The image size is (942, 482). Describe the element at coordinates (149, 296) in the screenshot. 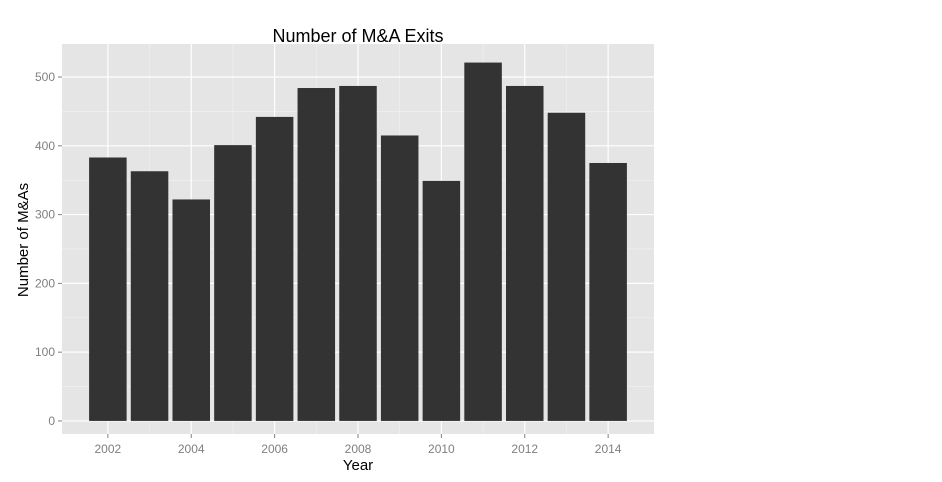

I see `bar-2003` at that location.